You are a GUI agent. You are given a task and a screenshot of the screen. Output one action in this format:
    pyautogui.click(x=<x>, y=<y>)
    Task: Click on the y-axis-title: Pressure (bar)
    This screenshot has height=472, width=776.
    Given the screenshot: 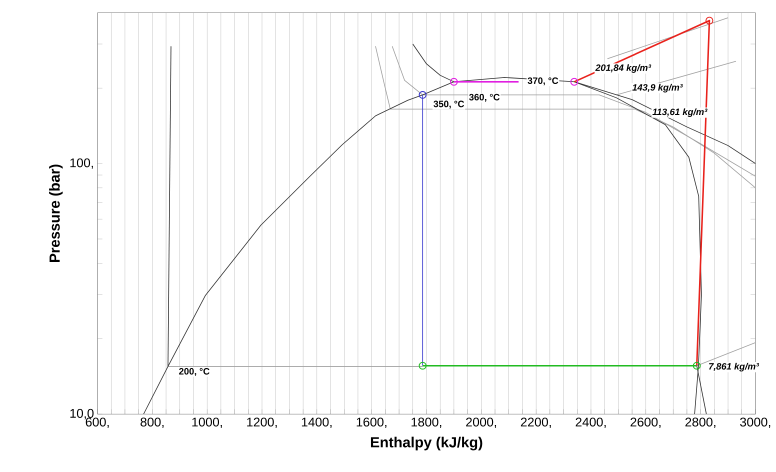 What is the action you would take?
    pyautogui.click(x=56, y=213)
    